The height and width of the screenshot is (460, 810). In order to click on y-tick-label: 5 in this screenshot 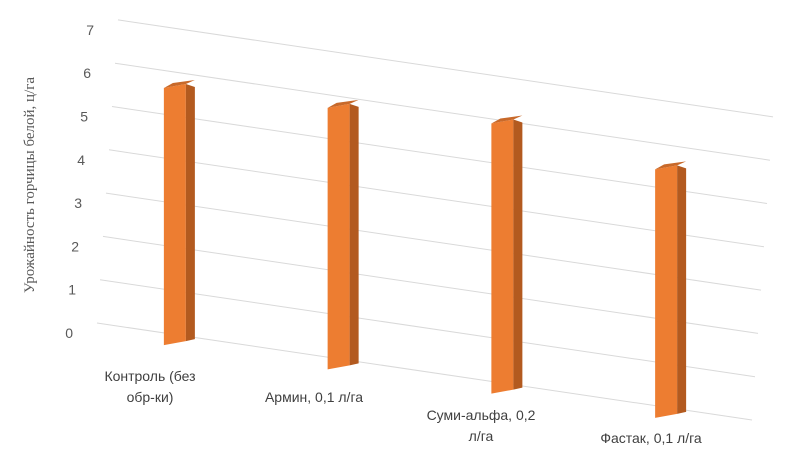, I will do `click(84, 117)`.